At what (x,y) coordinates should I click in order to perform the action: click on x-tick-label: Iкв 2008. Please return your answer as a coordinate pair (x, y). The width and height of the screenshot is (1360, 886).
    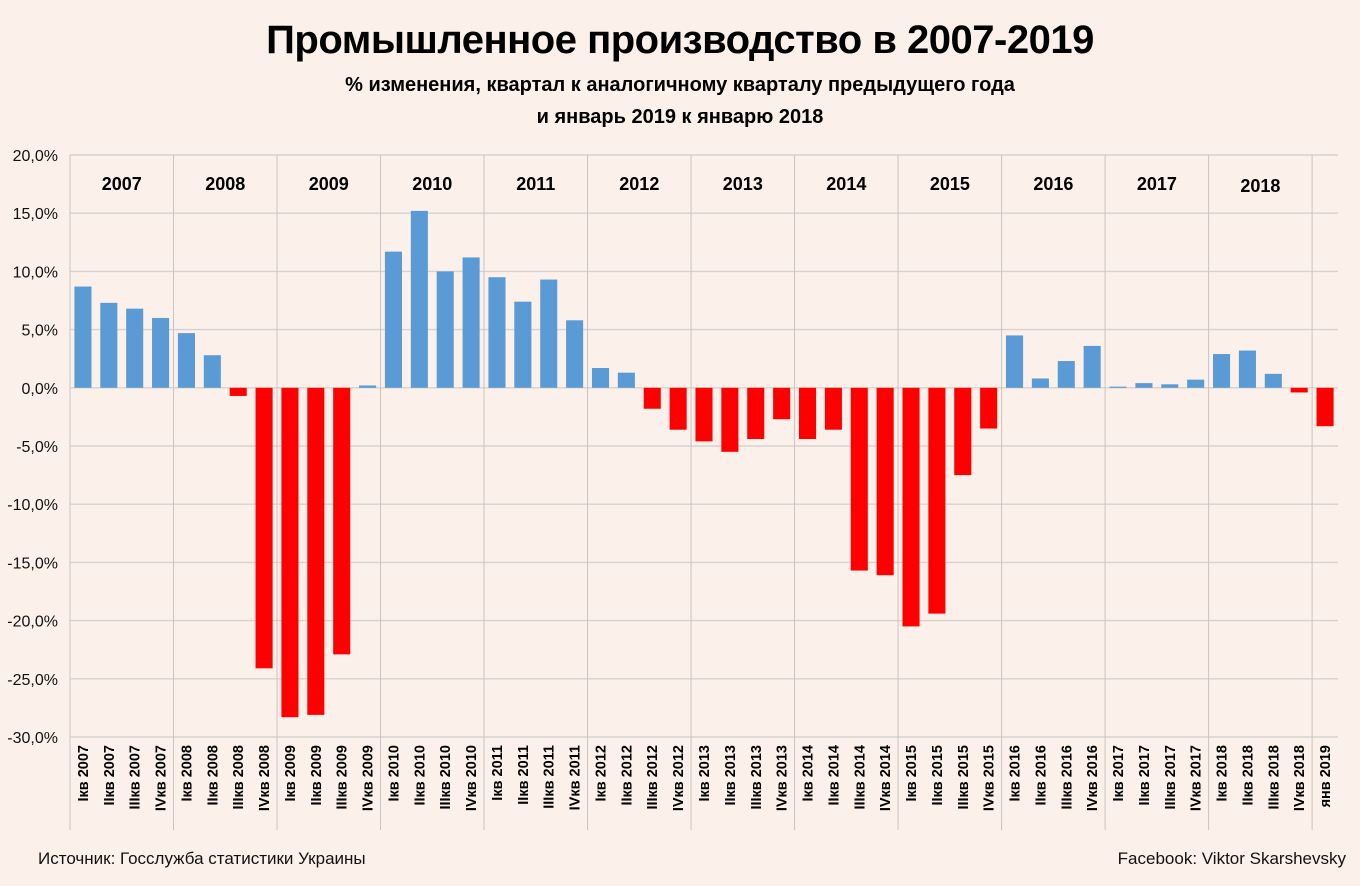
    Looking at the image, I should click on (187, 773).